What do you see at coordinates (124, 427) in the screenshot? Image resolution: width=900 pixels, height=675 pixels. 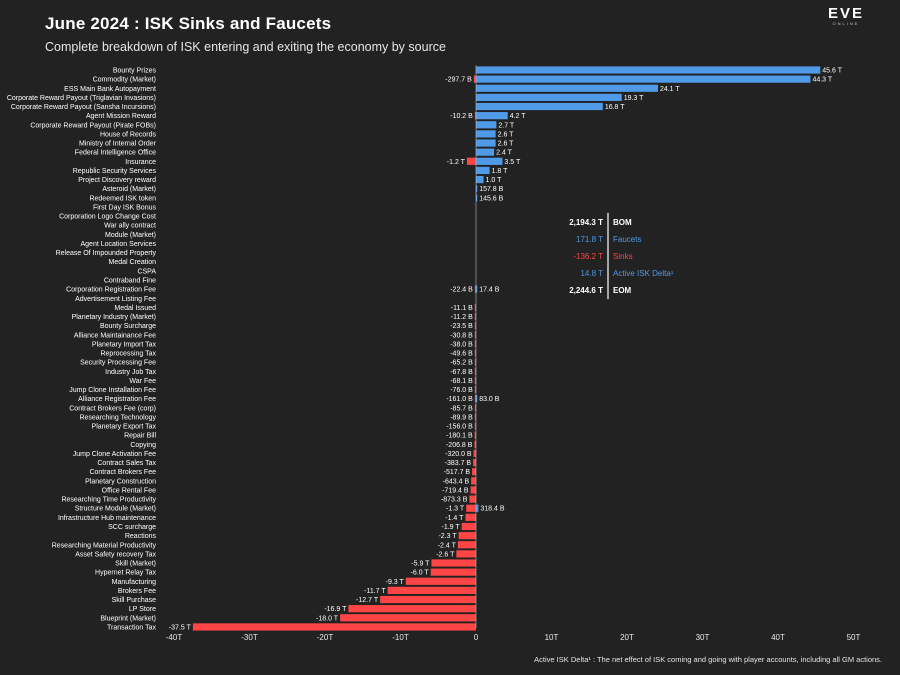 I see `category-label: Planetary Export Tax` at bounding box center [124, 427].